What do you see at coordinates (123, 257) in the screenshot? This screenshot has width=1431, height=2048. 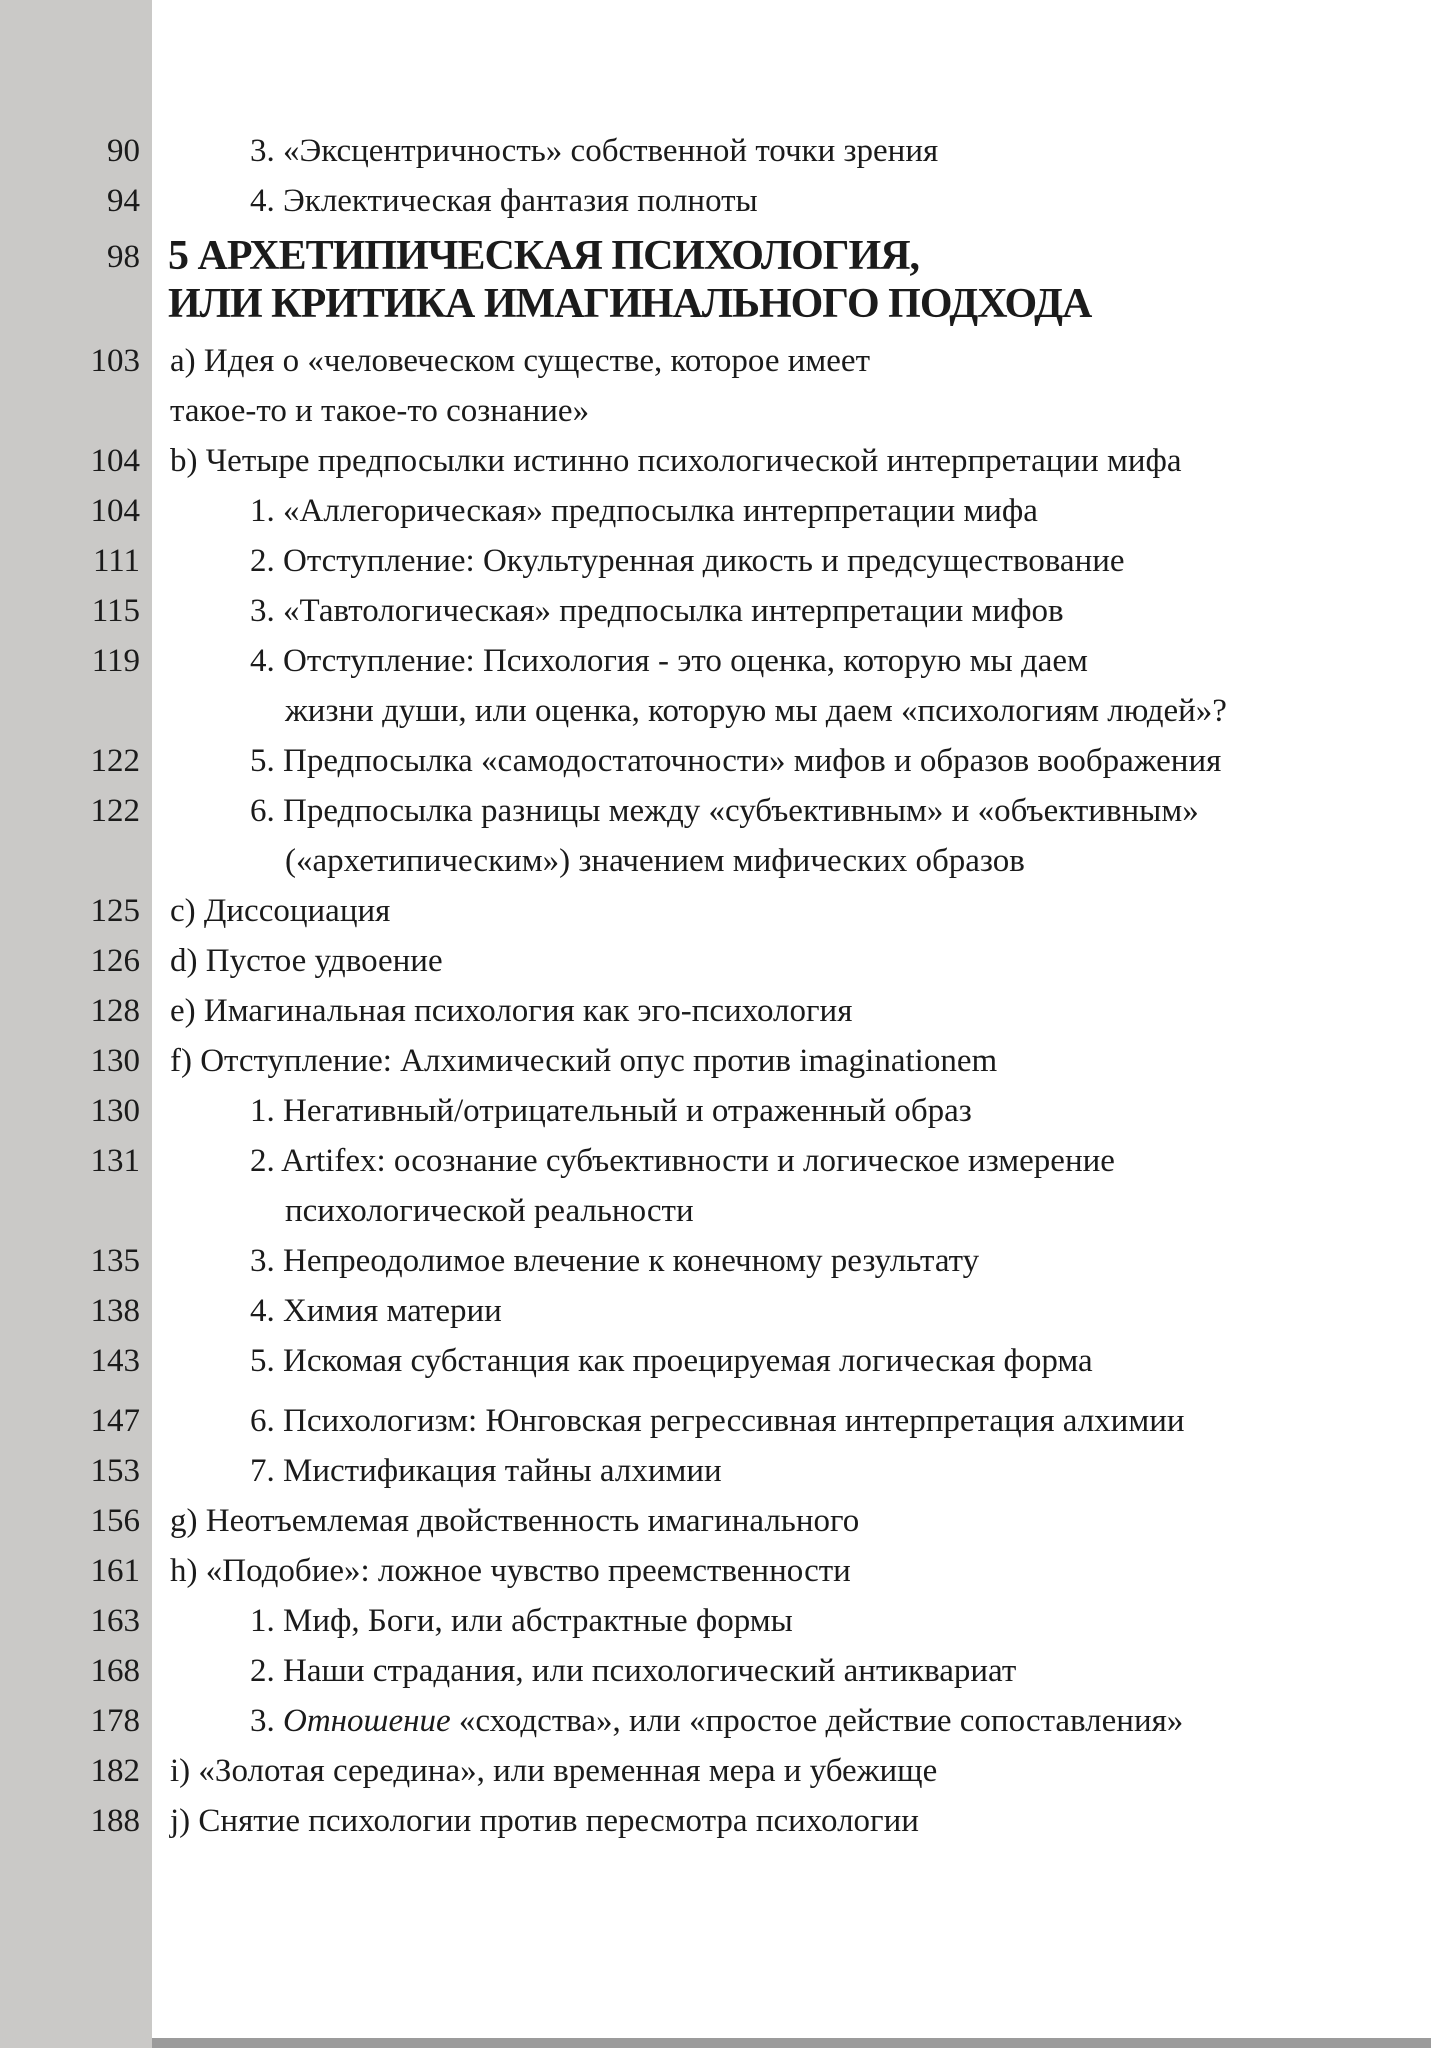 I see `page-number: 98` at bounding box center [123, 257].